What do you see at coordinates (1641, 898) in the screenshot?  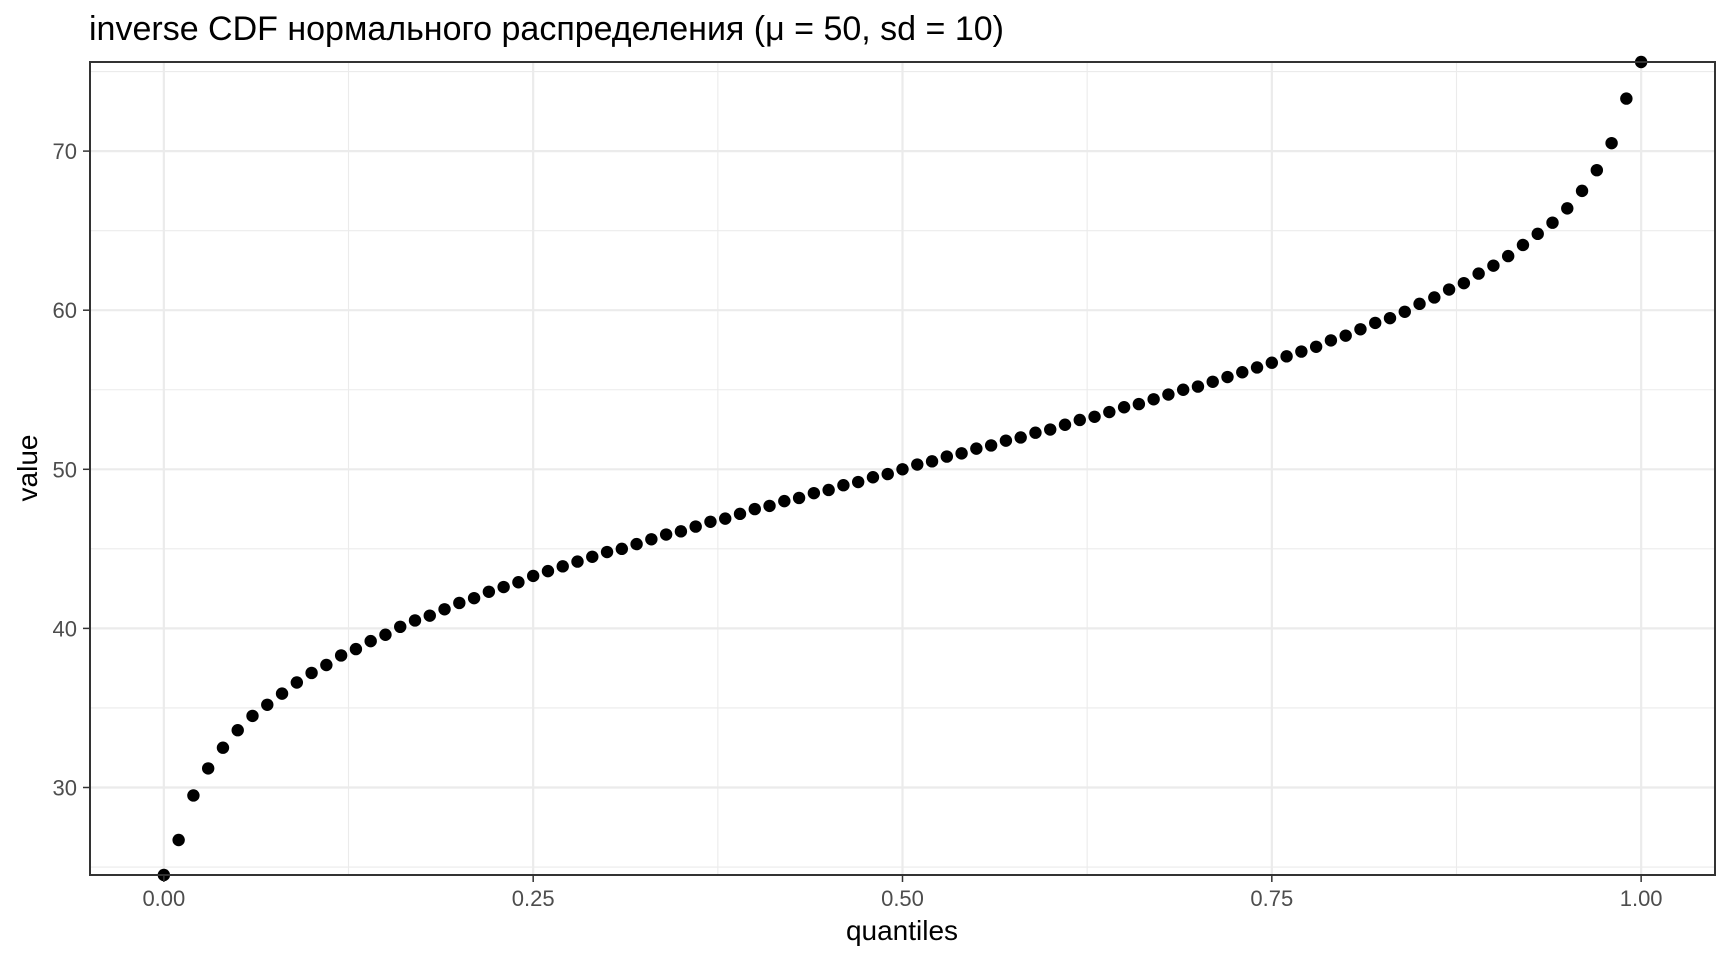 I see `x-tick-label: 1.00` at bounding box center [1641, 898].